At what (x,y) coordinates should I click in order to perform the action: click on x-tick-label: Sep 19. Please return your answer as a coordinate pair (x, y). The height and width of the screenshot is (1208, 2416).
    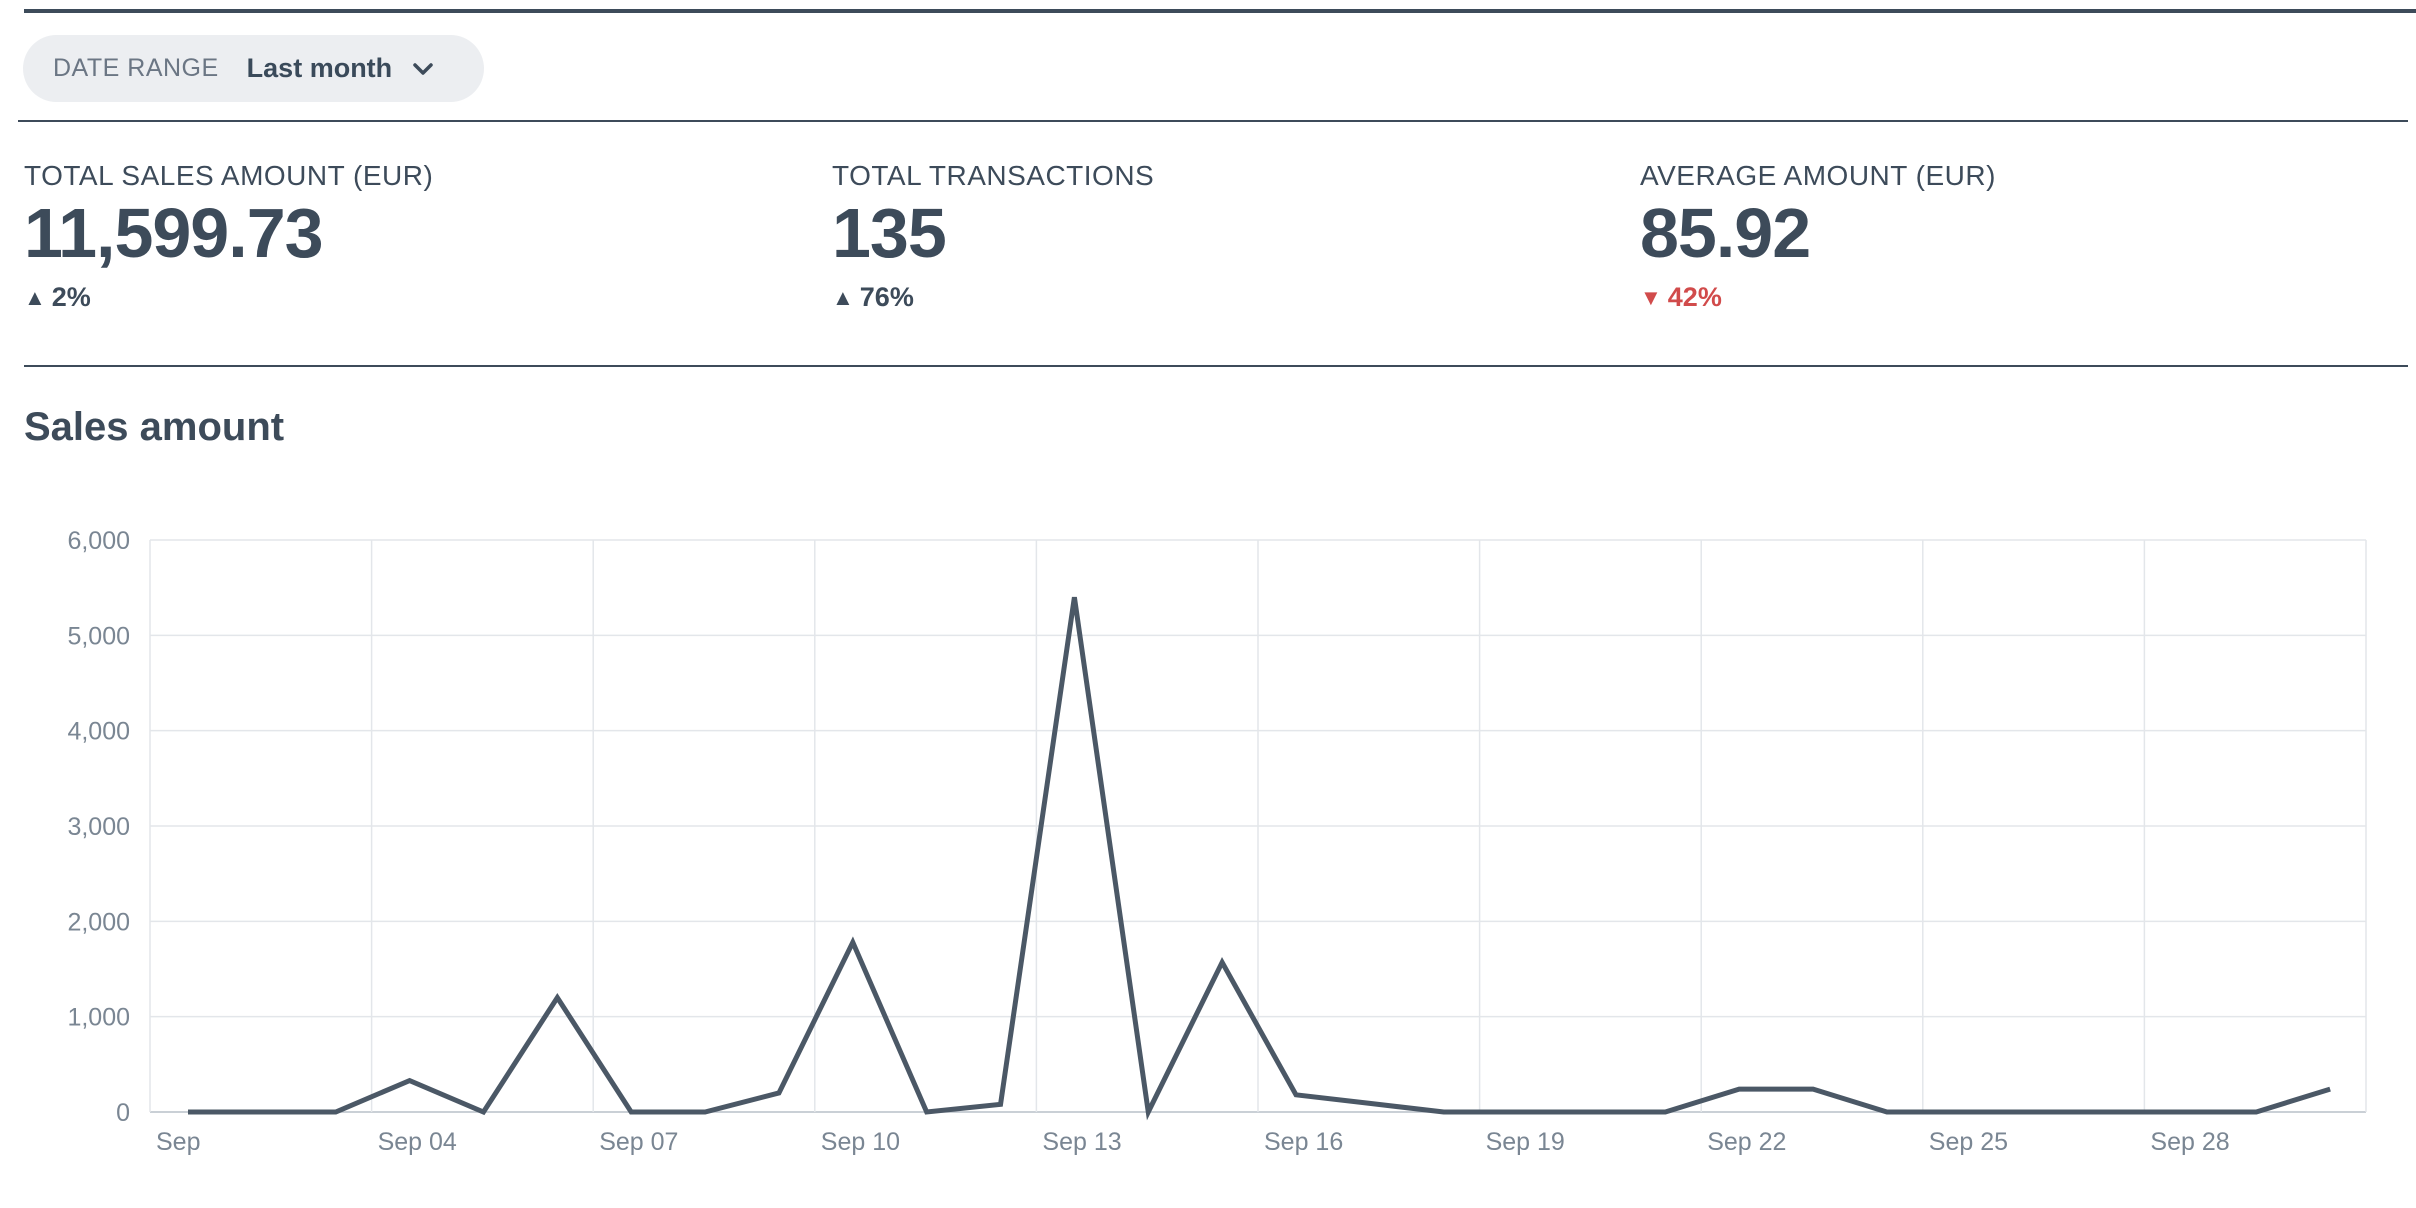
    Looking at the image, I should click on (1525, 1142).